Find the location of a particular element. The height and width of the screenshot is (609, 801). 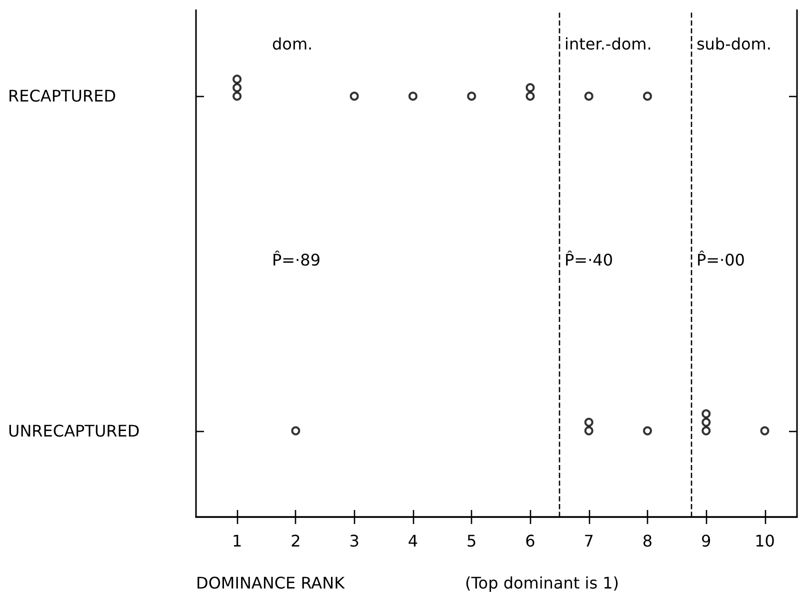

x-tick-label: 3 is located at coordinates (354, 541).